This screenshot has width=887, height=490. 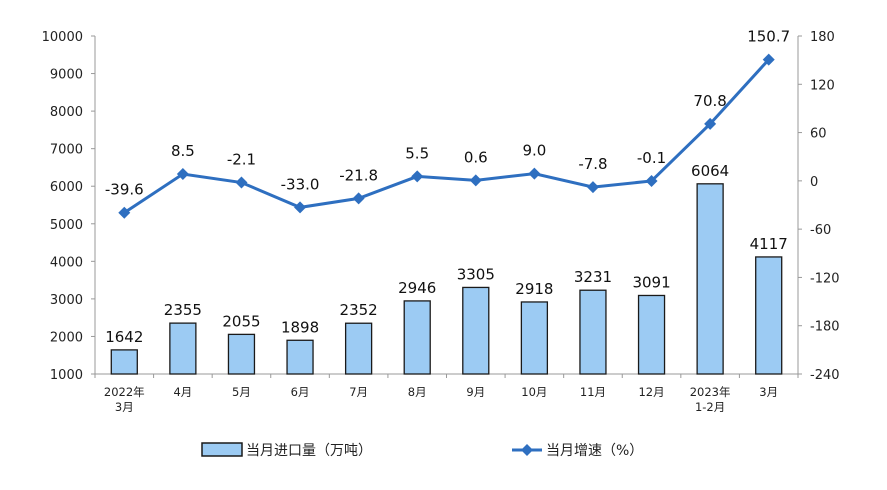 I want to click on line-data-label: 70.8, so click(x=709, y=101).